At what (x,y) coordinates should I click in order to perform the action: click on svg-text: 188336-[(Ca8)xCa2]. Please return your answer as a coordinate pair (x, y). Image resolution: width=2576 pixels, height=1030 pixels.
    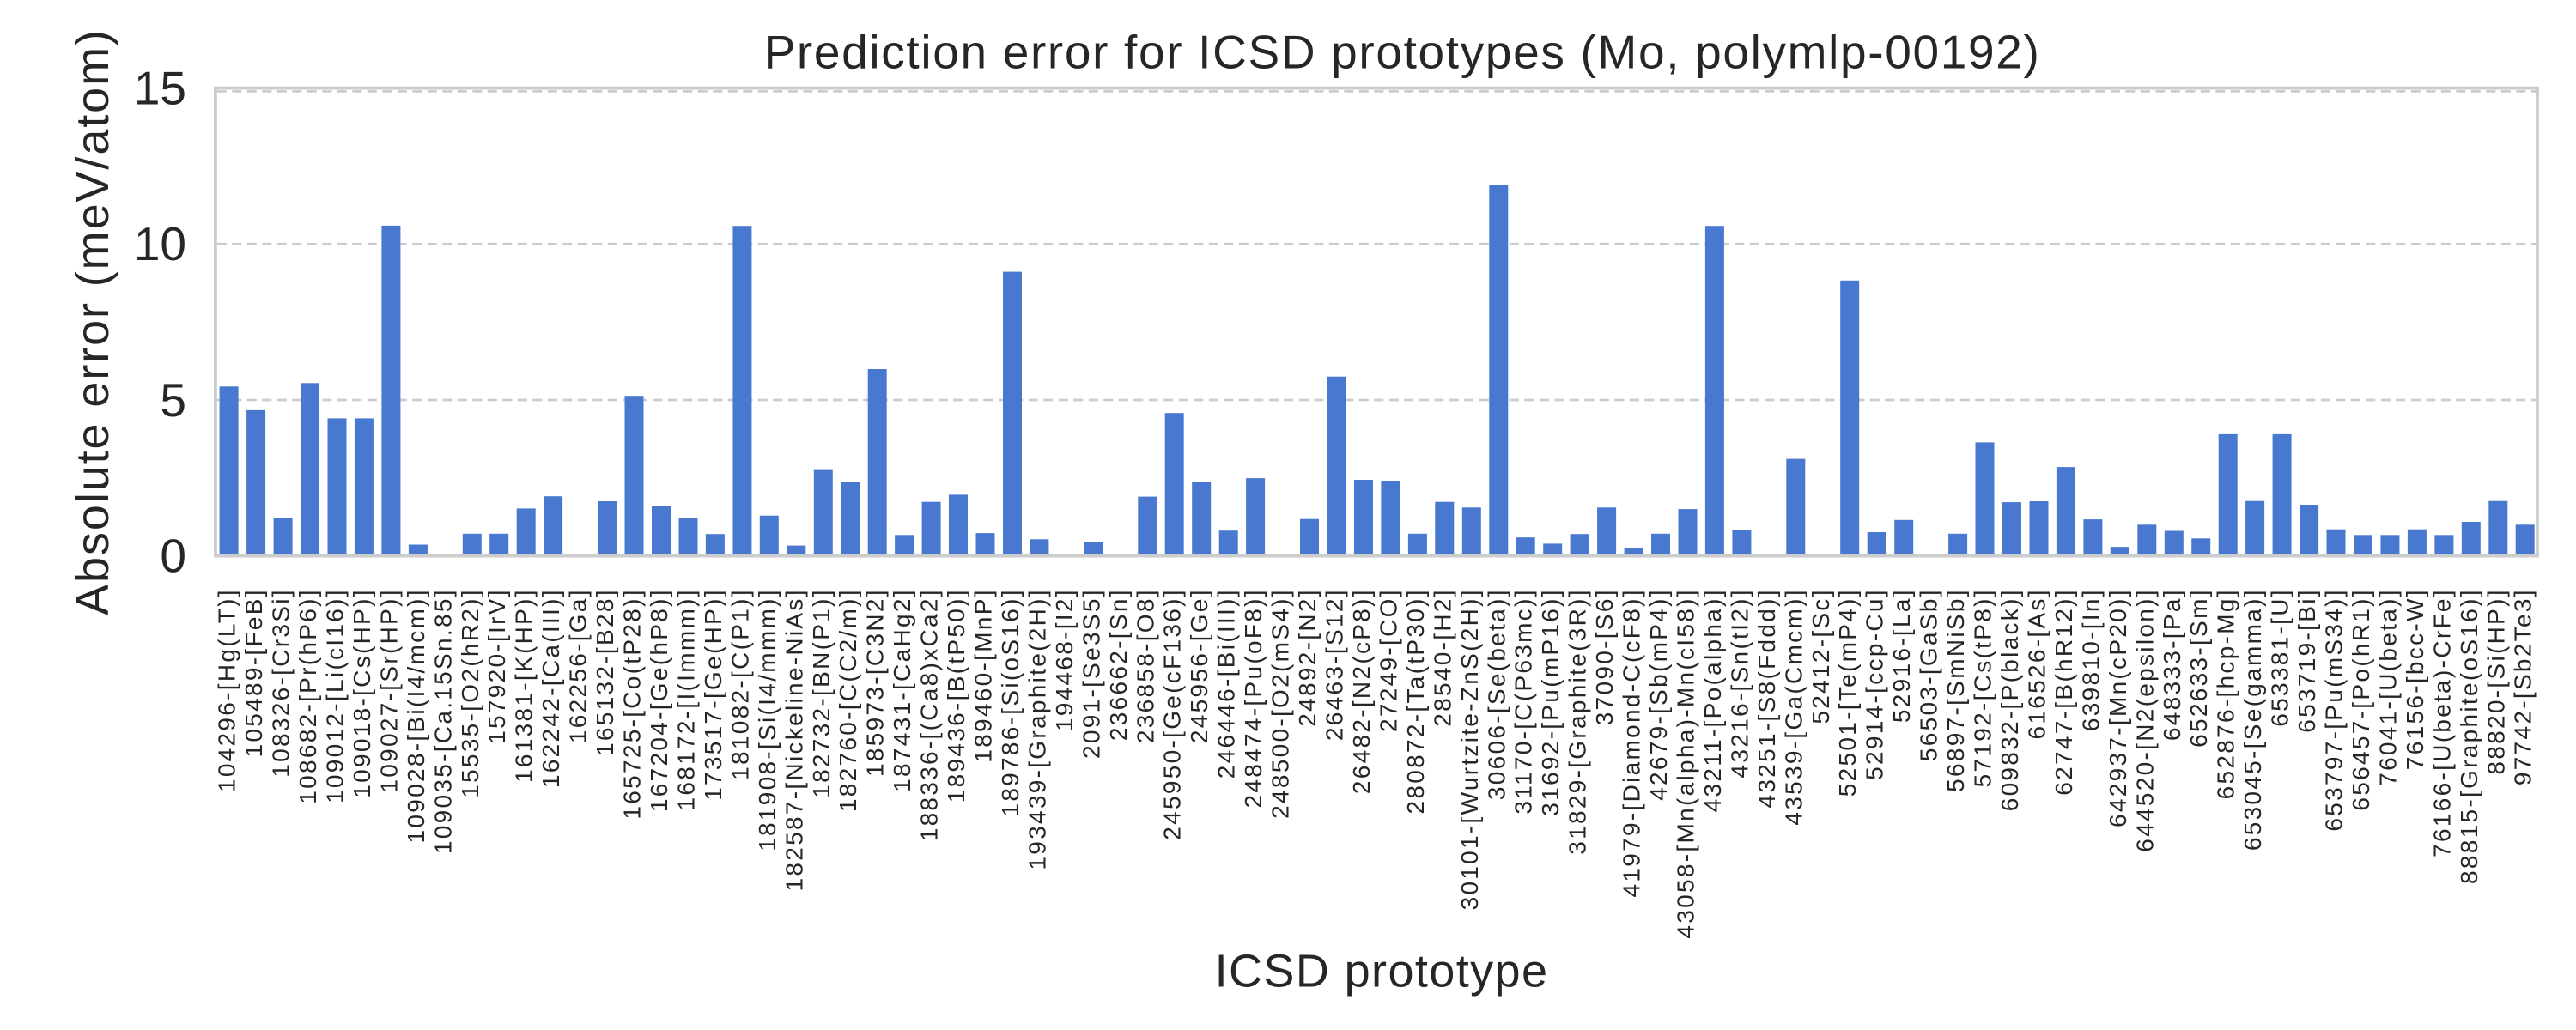
    Looking at the image, I should click on (929, 714).